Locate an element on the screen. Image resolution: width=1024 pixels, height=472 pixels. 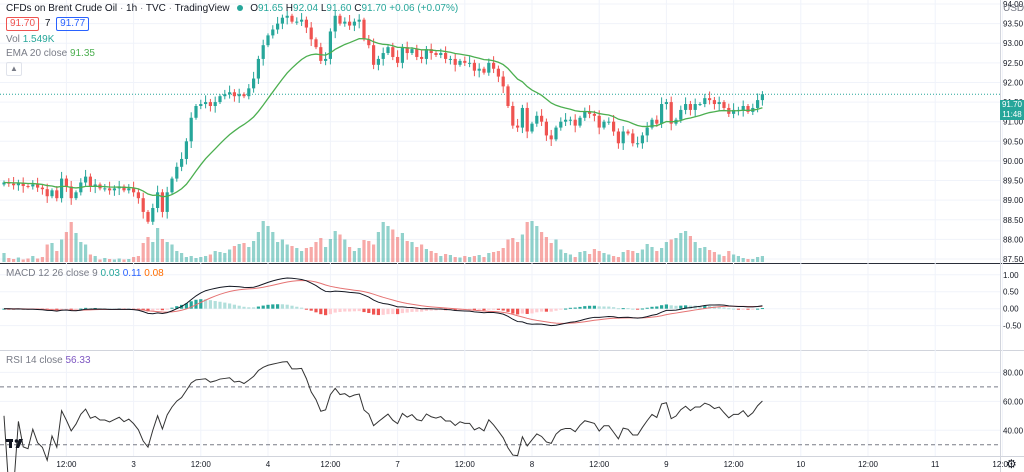
currency-menu: USD ▼ is located at coordinates (1013, 9).